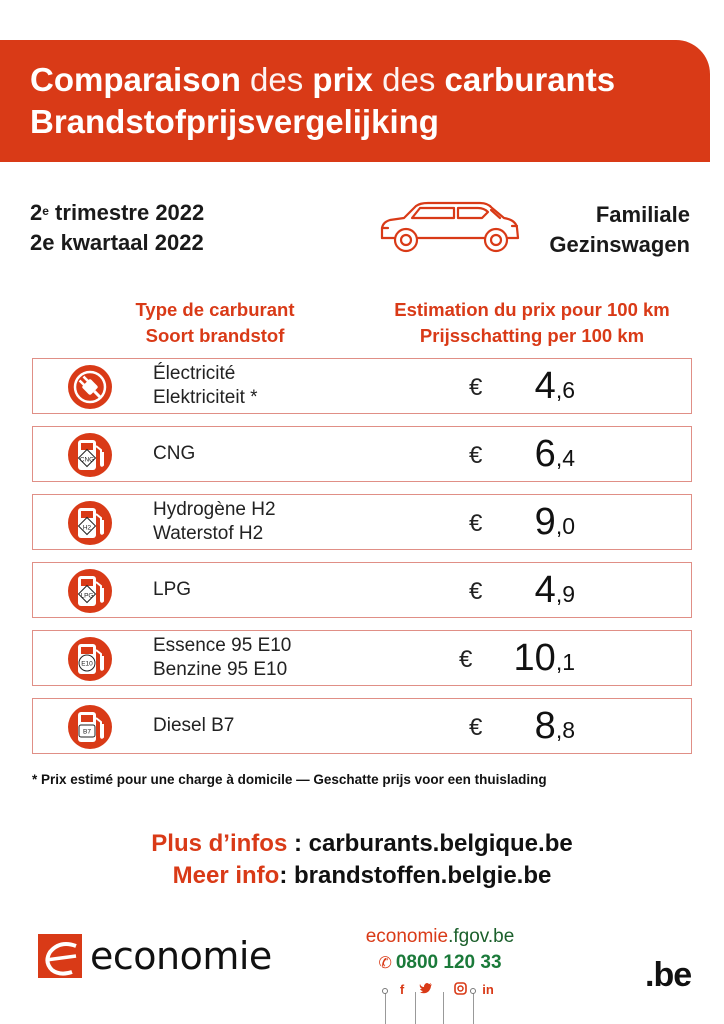 The image size is (724, 1024). What do you see at coordinates (117, 242) in the screenshot?
I see `period-nl: 2e kwartaal 2022` at bounding box center [117, 242].